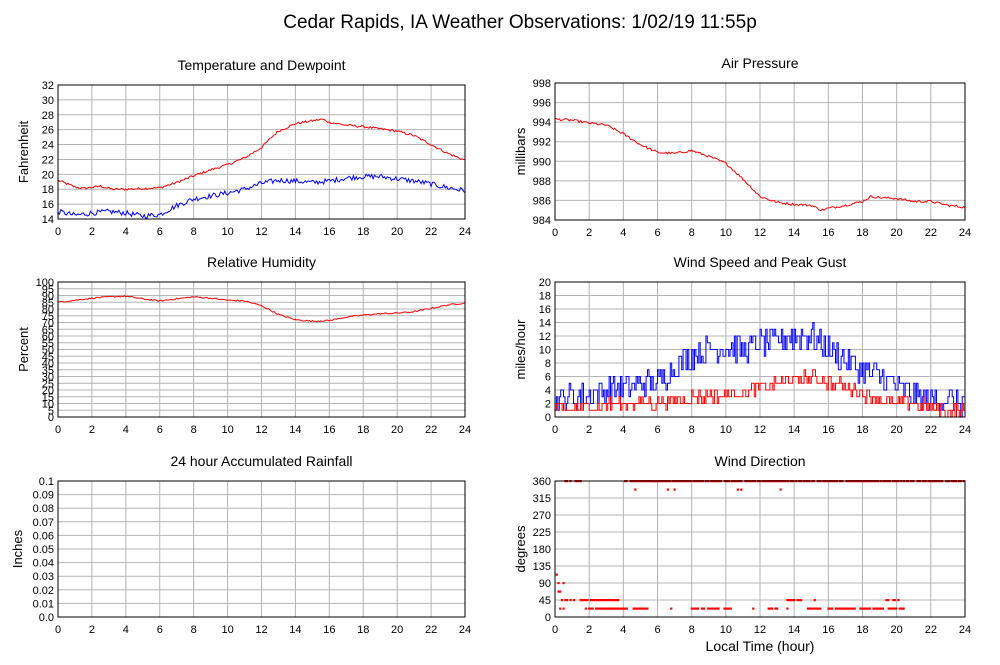 The height and width of the screenshot is (665, 1000). What do you see at coordinates (43, 536) in the screenshot?
I see `y-tick-label: 0.06` at bounding box center [43, 536].